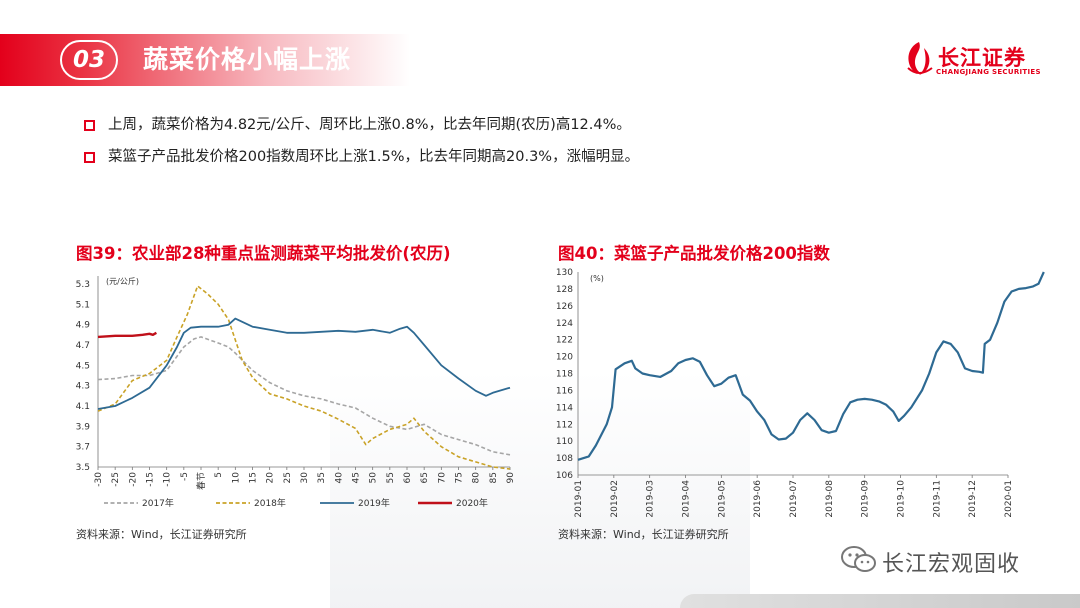 Image resolution: width=1080 pixels, height=608 pixels. Describe the element at coordinates (564, 375) in the screenshot. I see `y-tick-label: 118` at that location.